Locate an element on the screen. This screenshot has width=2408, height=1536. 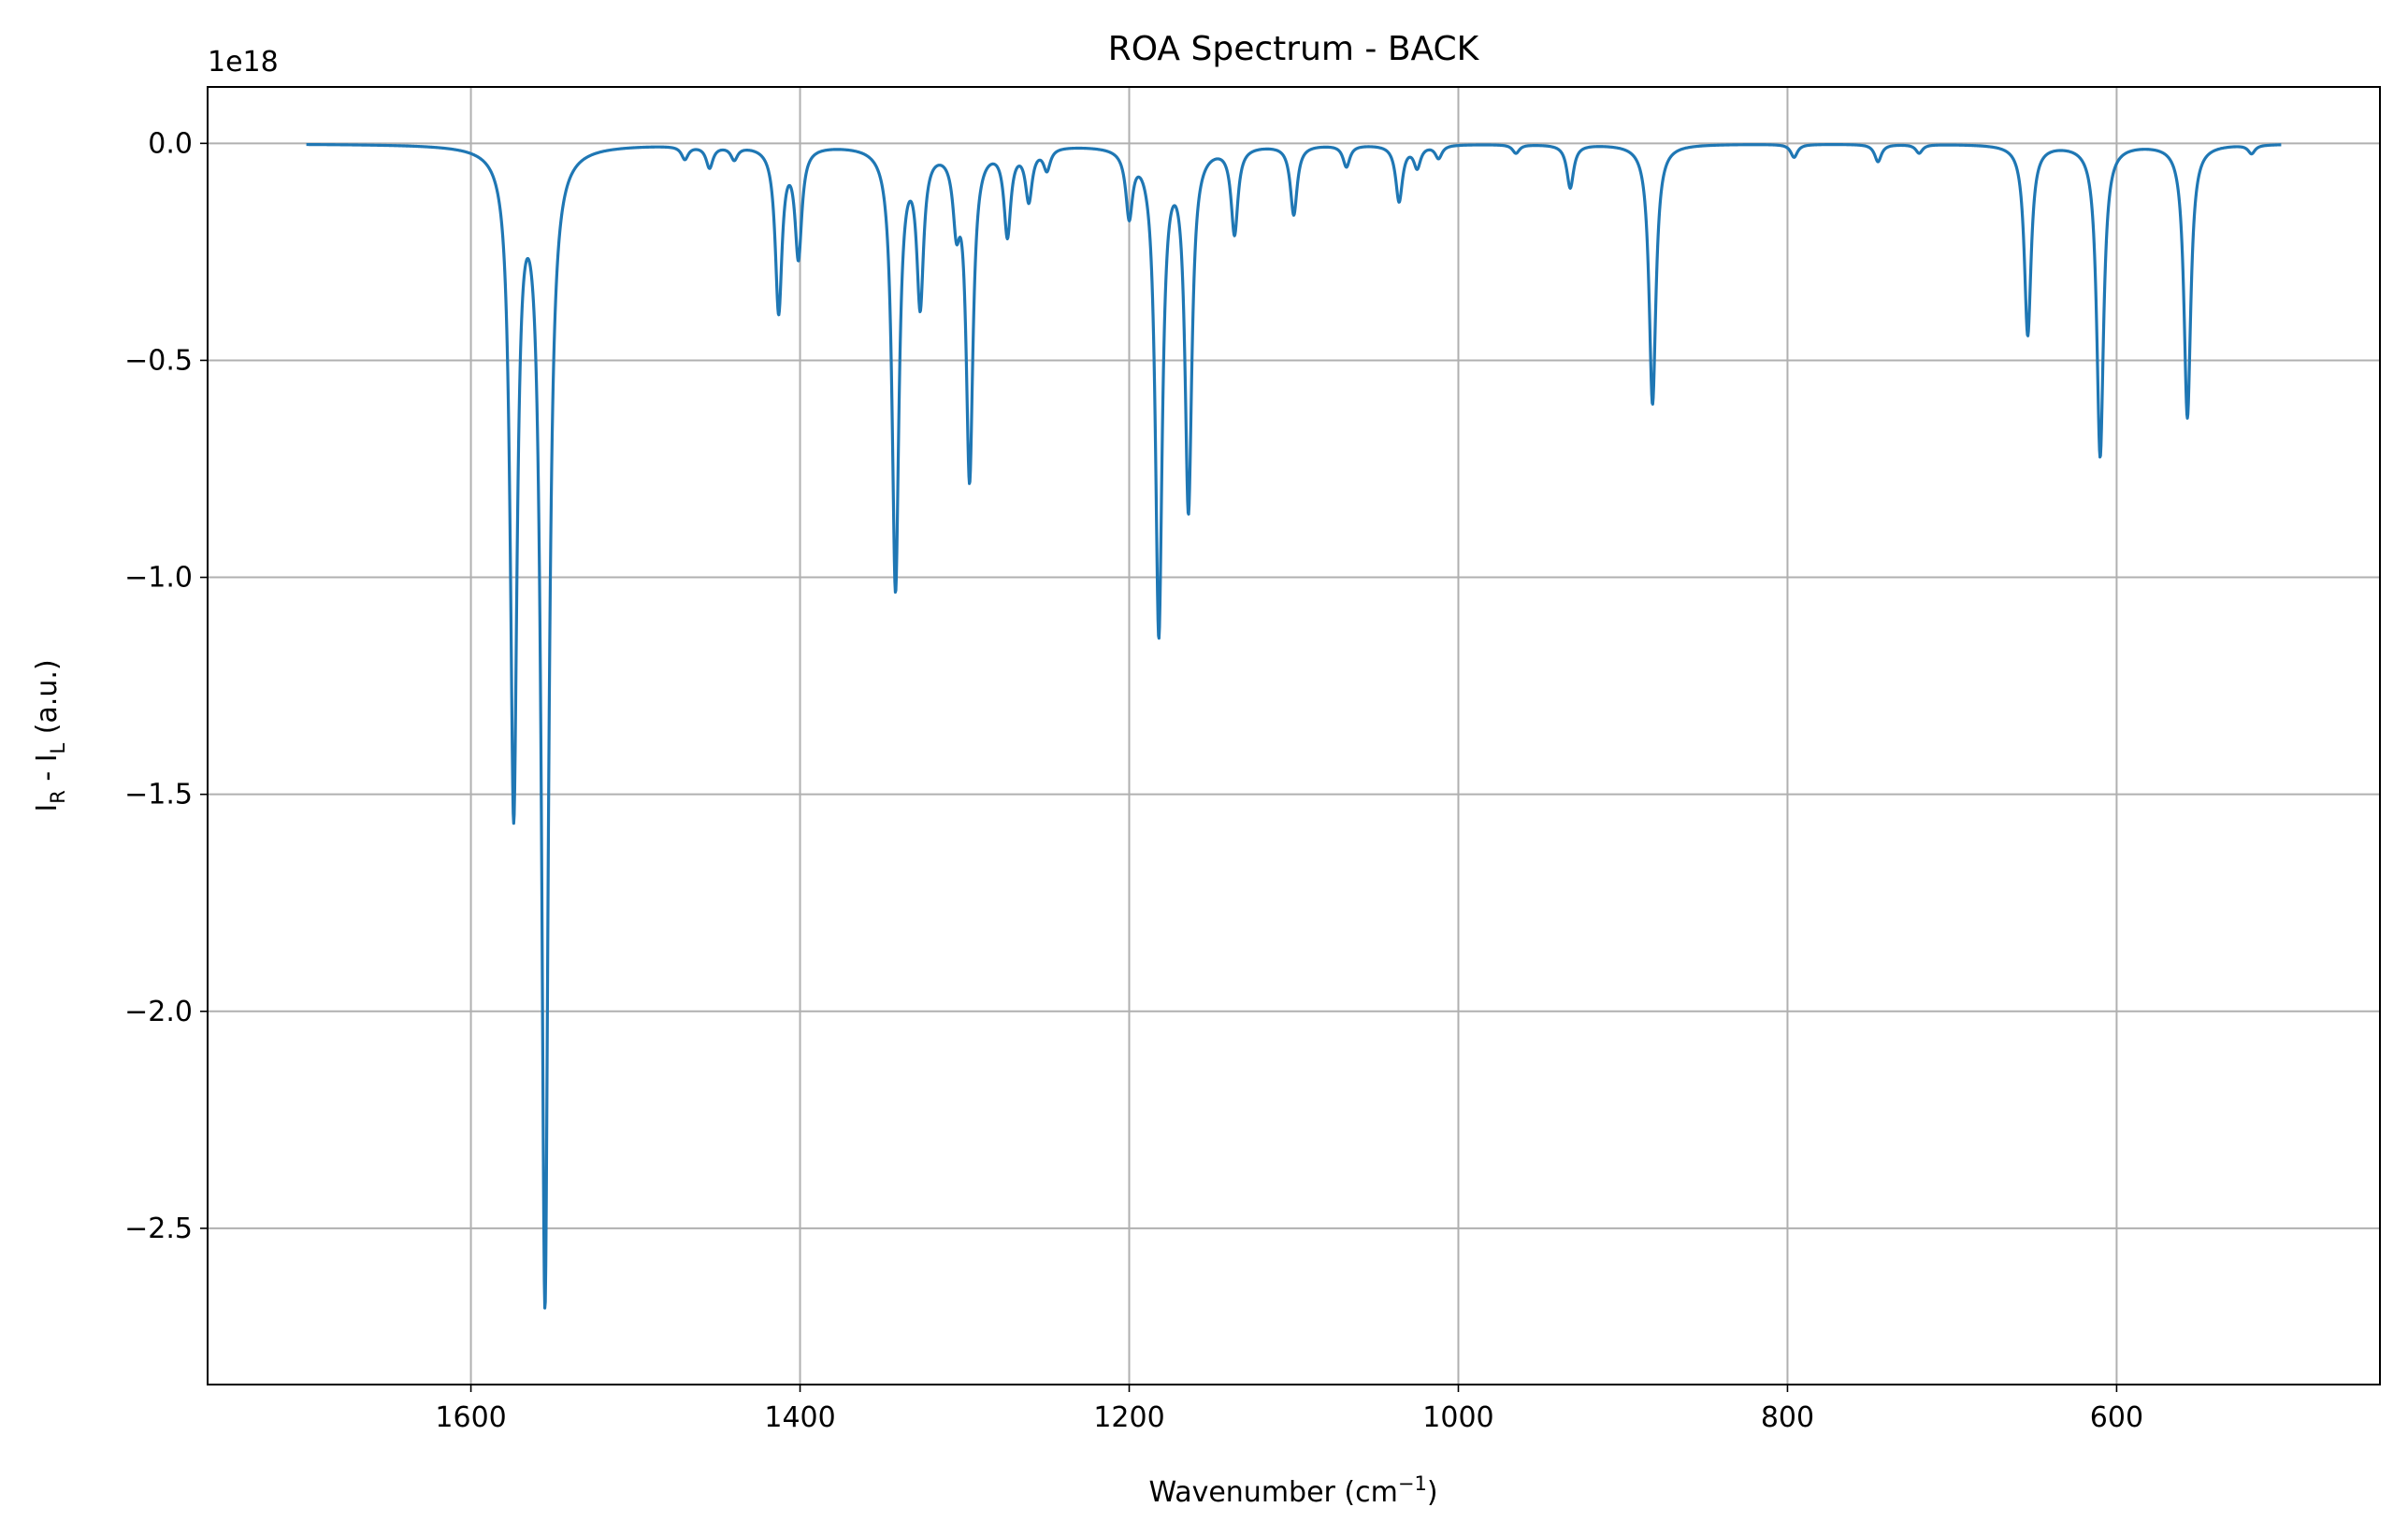
y-axis-label-subscript-r: R is located at coordinates (58, 797).